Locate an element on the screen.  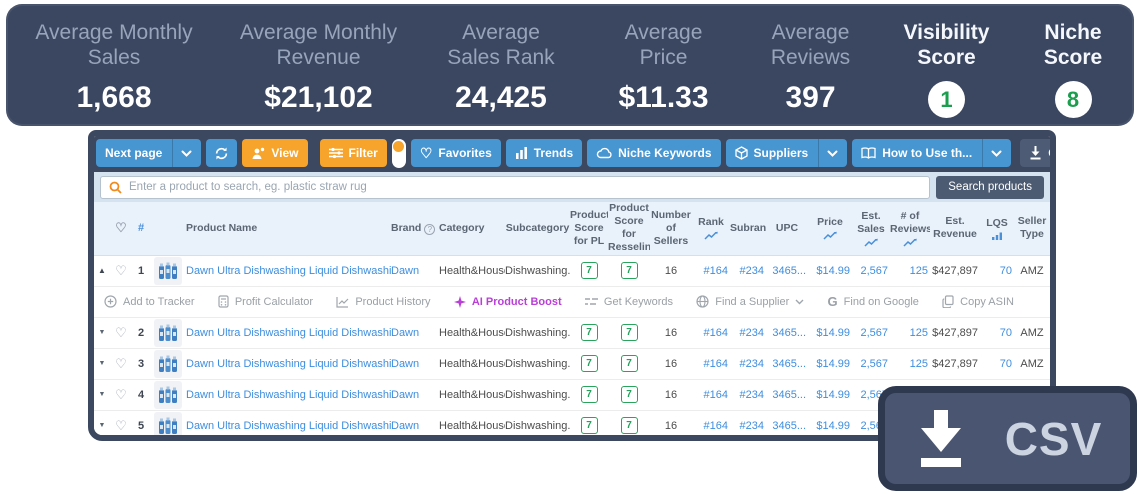
suppliers-dropdown is located at coordinates (828, 153).